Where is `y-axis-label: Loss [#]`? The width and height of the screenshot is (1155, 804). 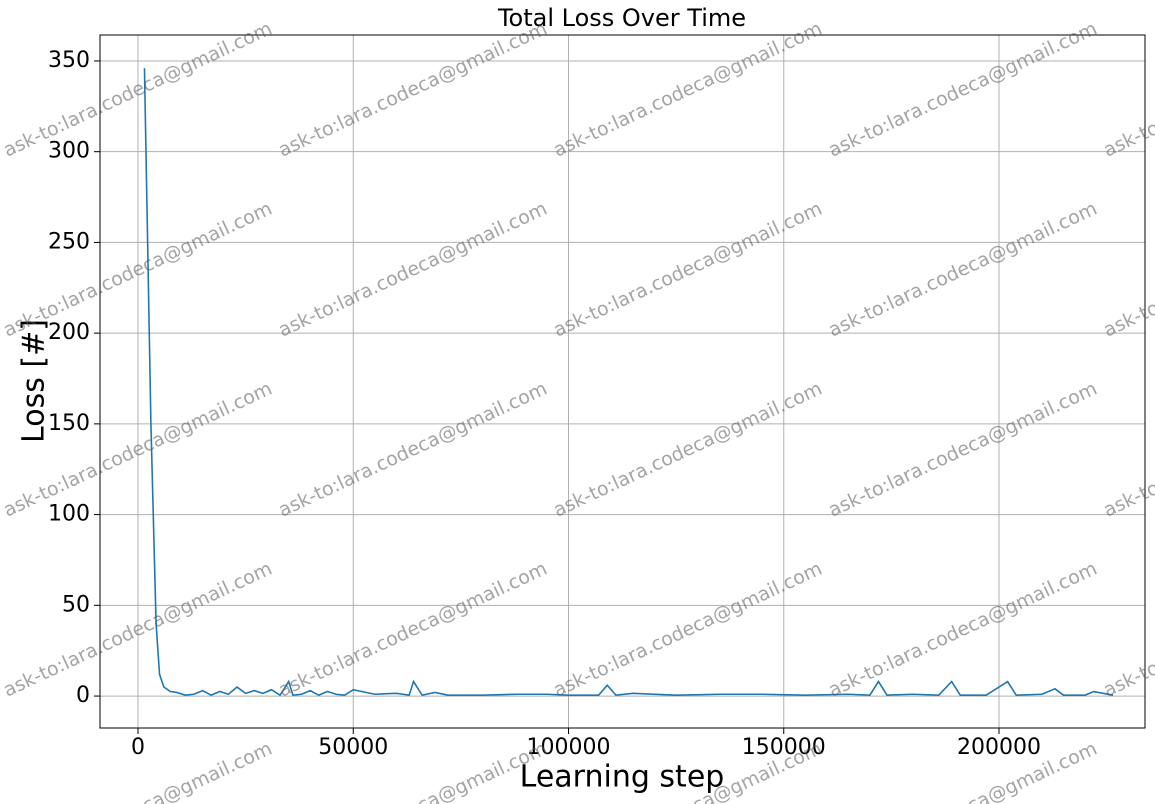 y-axis-label: Loss [#] is located at coordinates (34, 381).